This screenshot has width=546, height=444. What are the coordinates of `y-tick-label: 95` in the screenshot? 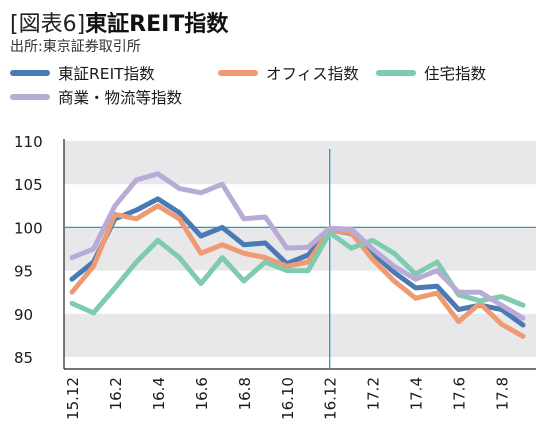 It's located at (23, 272).